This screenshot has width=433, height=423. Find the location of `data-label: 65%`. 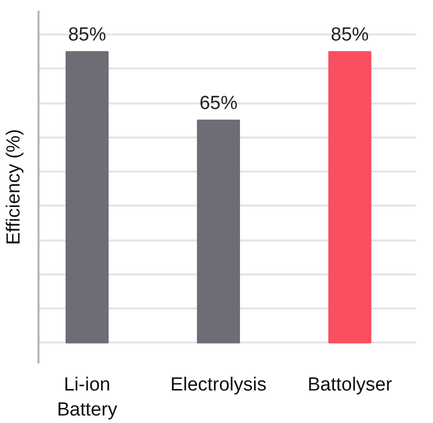

data-label: 65% is located at coordinates (218, 103).